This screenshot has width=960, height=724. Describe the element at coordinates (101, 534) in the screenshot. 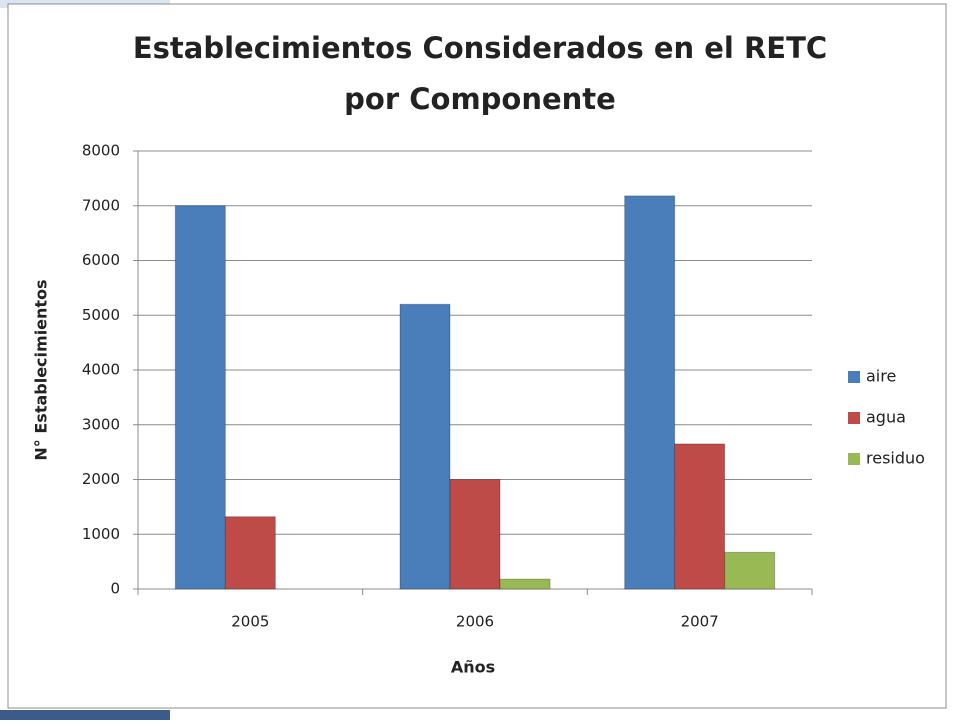

I see `y-tick-label: 1000` at that location.